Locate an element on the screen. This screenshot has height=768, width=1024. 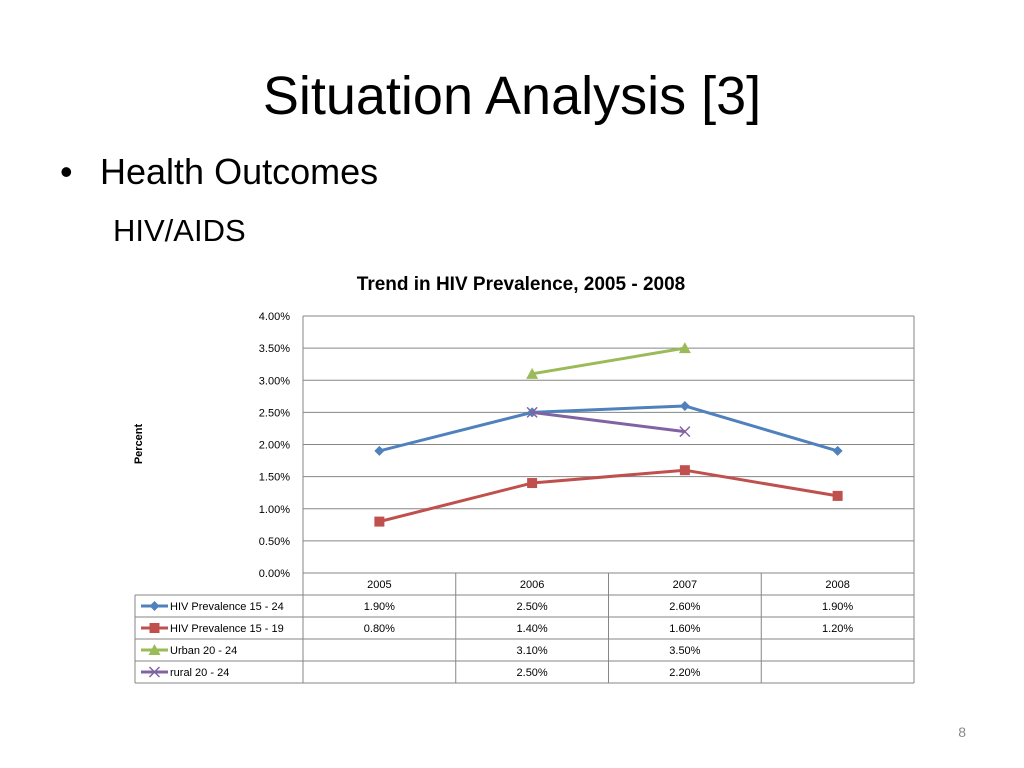
chart-title: Trend in HIV Prevalence, 2005 - 2008 is located at coordinates (521, 284).